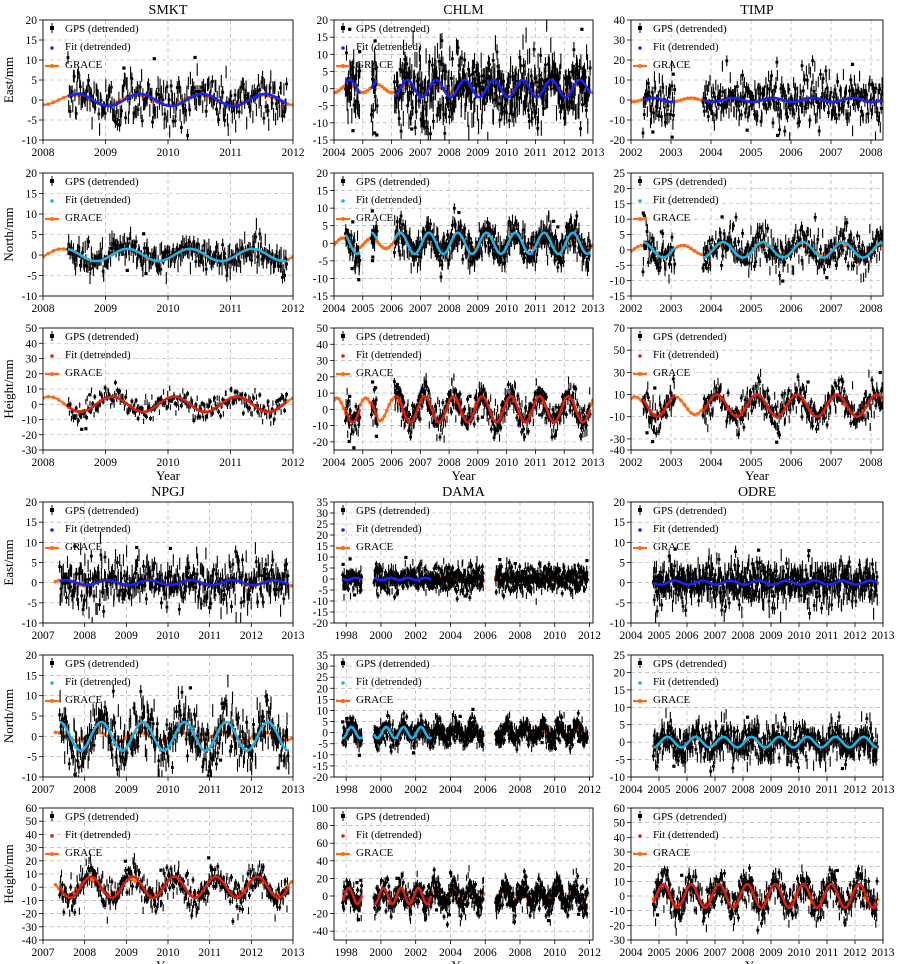 The height and width of the screenshot is (964, 900). What do you see at coordinates (383, 200) in the screenshot?
I see `legend: GPS (detrended)Fit (detrended)GRACE` at bounding box center [383, 200].